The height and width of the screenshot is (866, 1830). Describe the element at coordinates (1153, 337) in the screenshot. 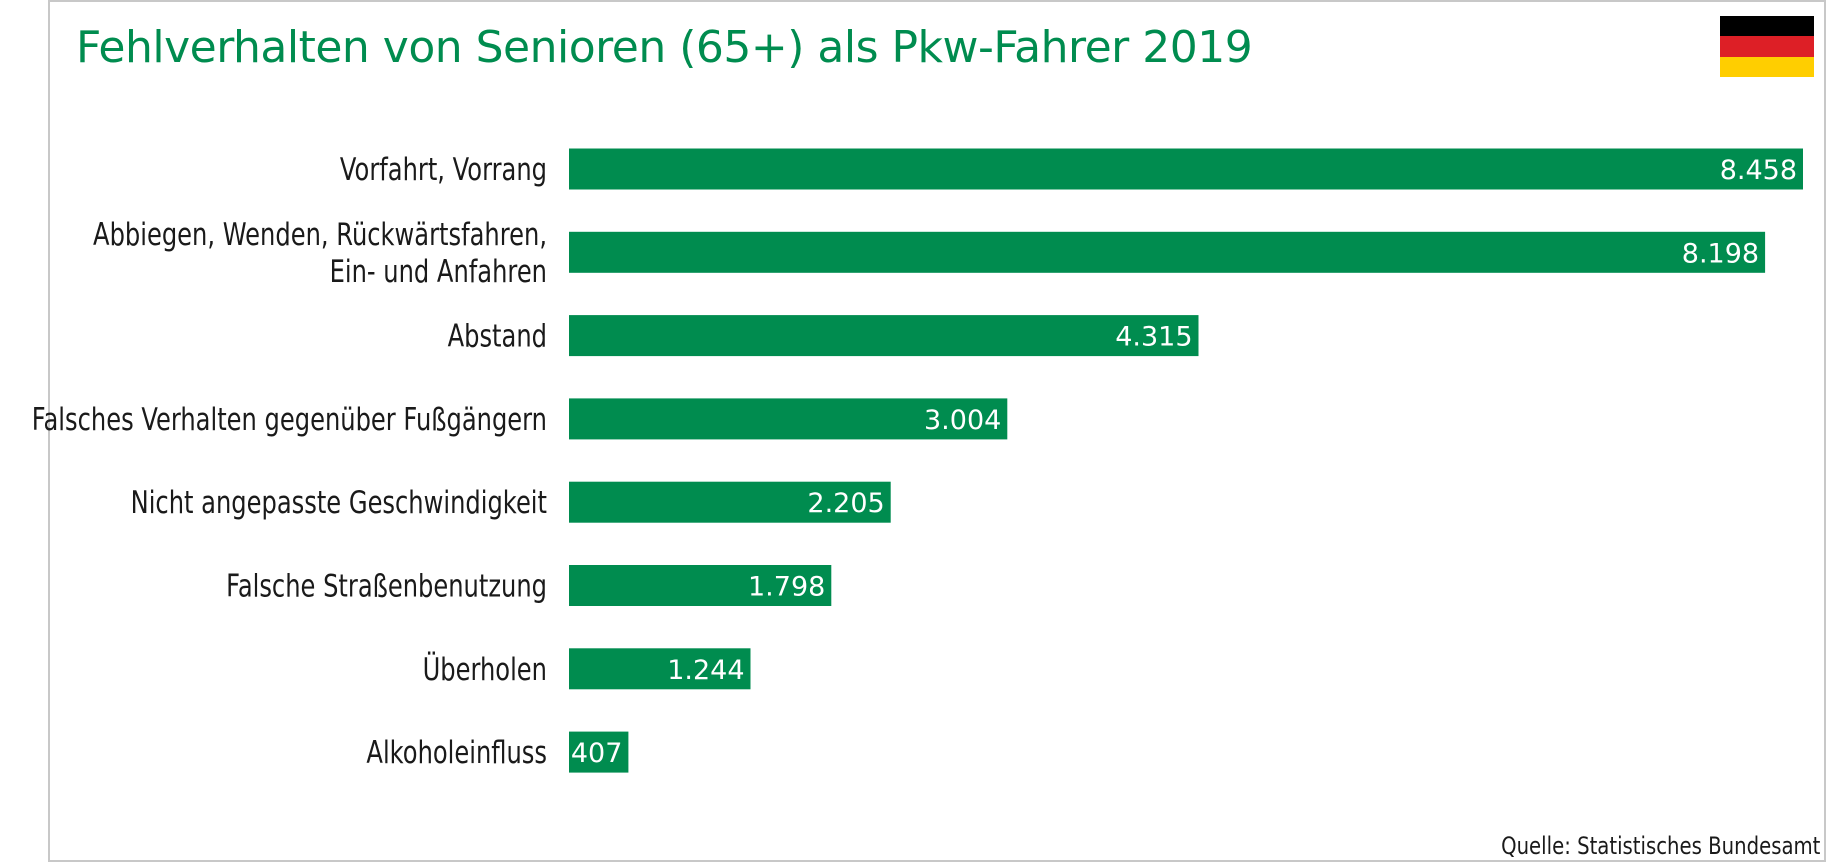

I see `data-label: 4.315` at that location.